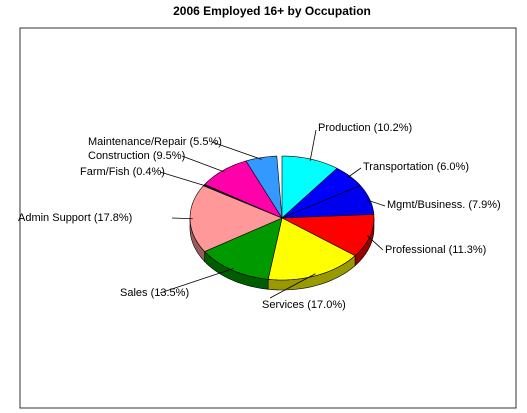 The width and height of the screenshot is (527, 413). Describe the element at coordinates (453, 167) in the screenshot. I see `value-label: (6.0%)` at that location.